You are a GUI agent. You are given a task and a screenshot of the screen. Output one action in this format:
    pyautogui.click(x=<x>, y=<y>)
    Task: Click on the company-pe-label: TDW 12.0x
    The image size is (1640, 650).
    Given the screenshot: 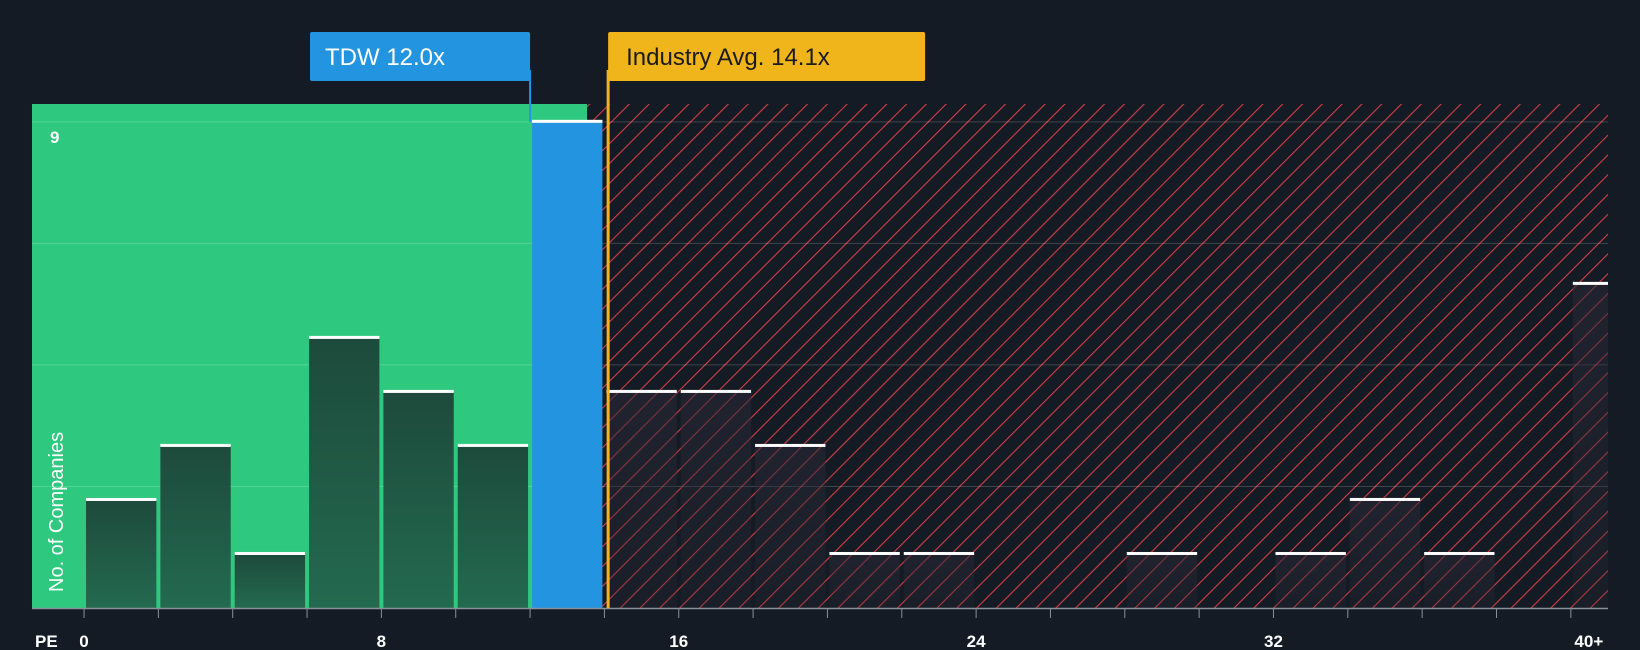 What is the action you would take?
    pyautogui.click(x=385, y=57)
    